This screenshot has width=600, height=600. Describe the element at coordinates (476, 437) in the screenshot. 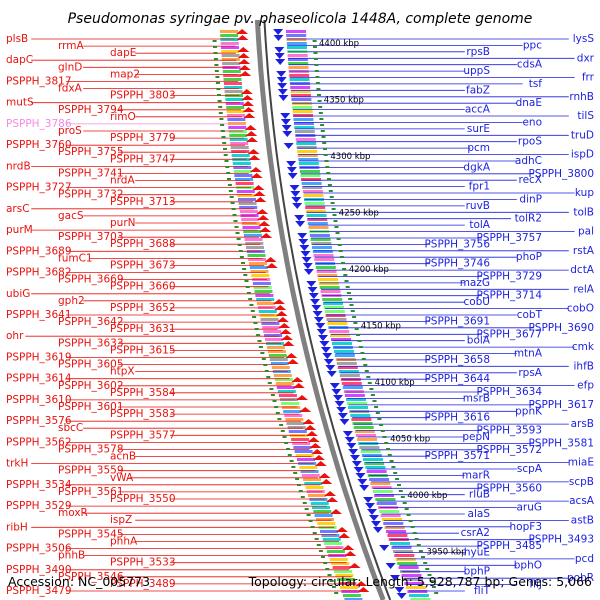

I see `forward-gene-label: pepN` at that location.